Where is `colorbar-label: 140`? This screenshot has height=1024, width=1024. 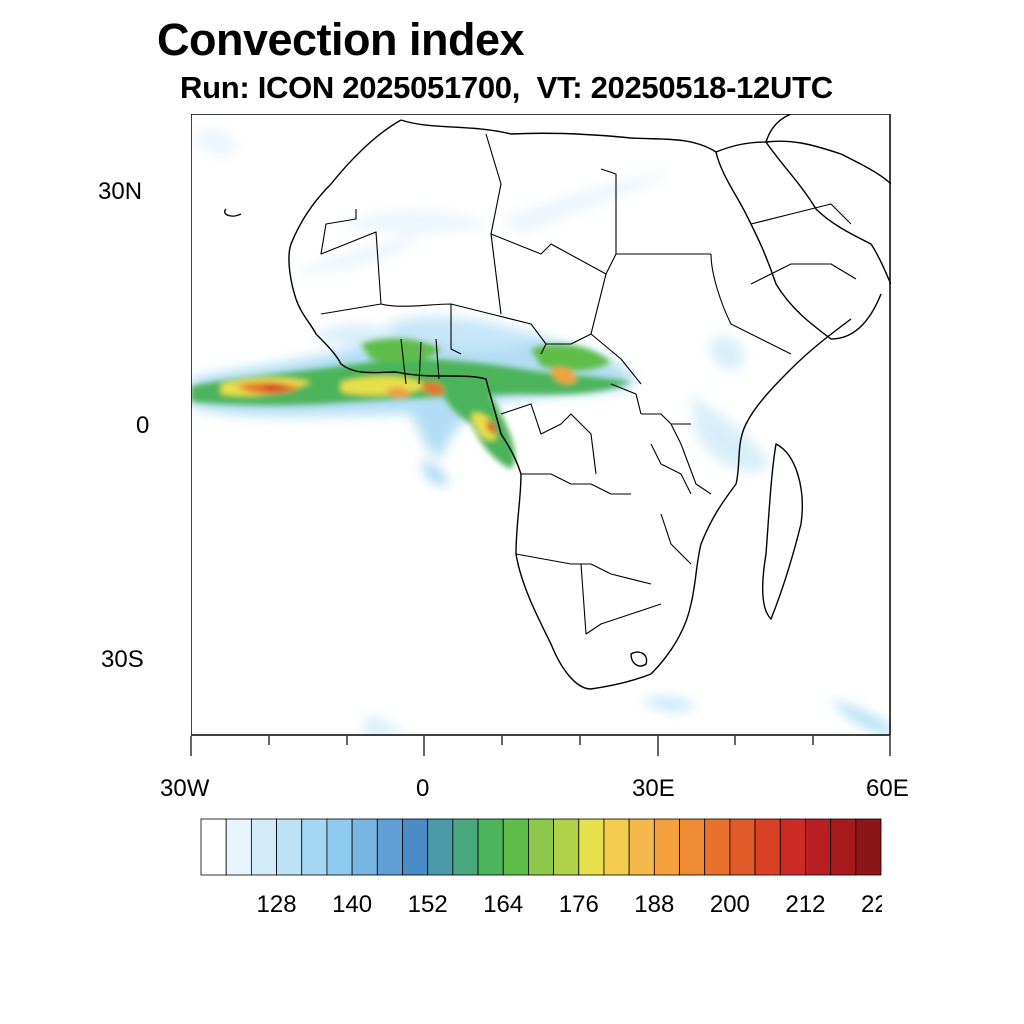 colorbar-label: 140 is located at coordinates (352, 904).